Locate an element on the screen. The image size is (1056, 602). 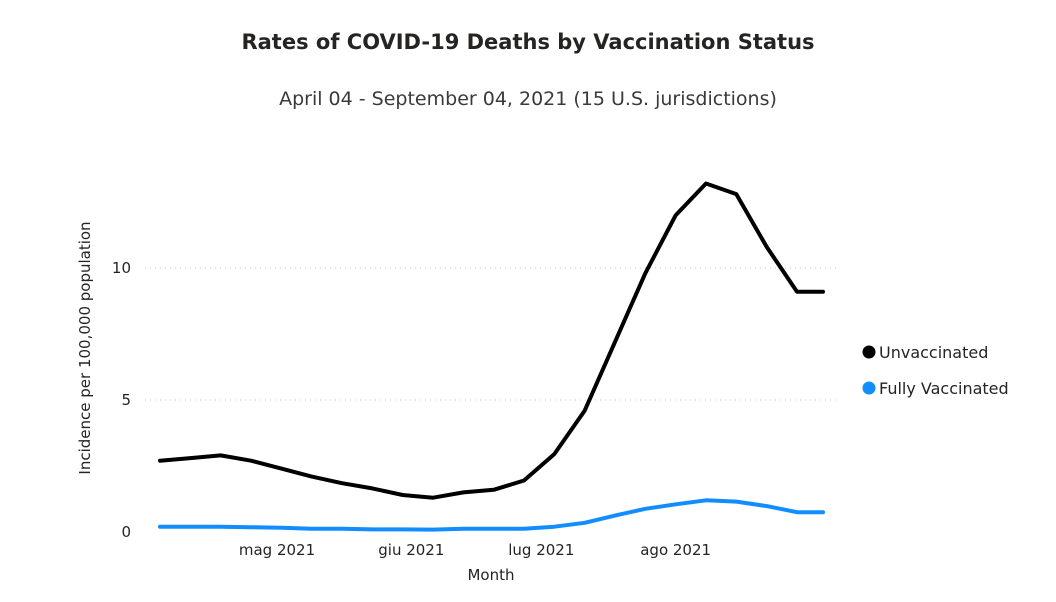
series-line-fully-vaccinated is located at coordinates (491, 515).